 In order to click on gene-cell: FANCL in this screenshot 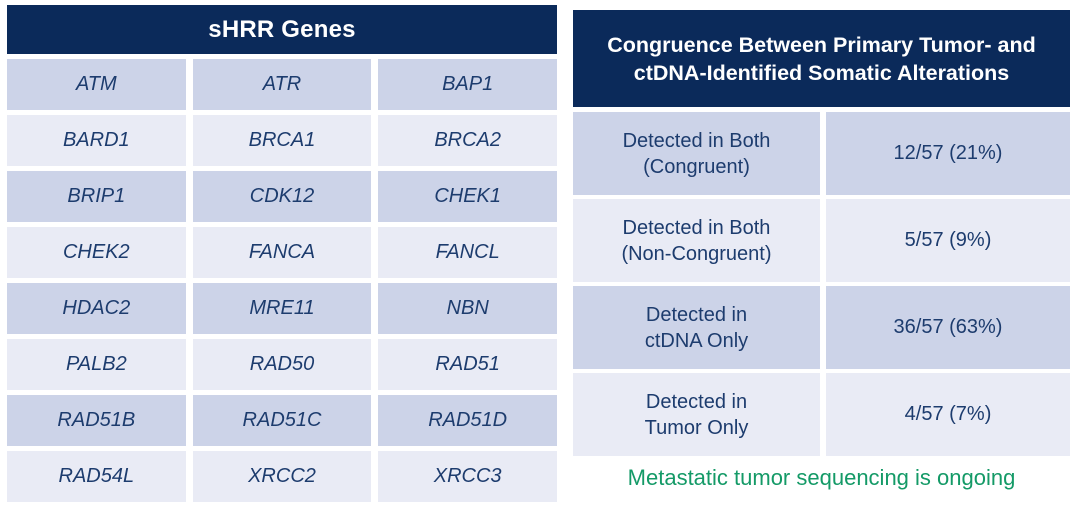, I will do `click(467, 252)`.